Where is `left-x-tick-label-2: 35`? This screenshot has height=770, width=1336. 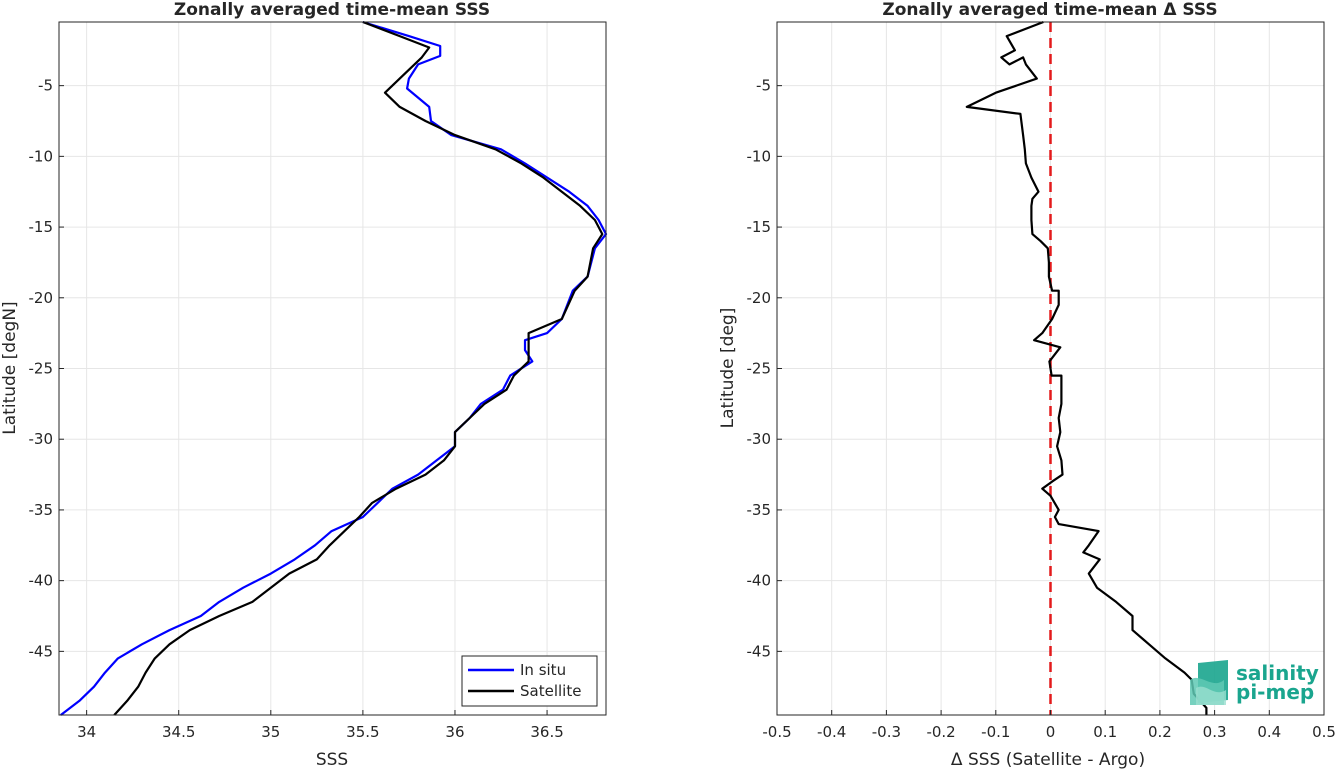
left-x-tick-label-2: 35 is located at coordinates (270, 732).